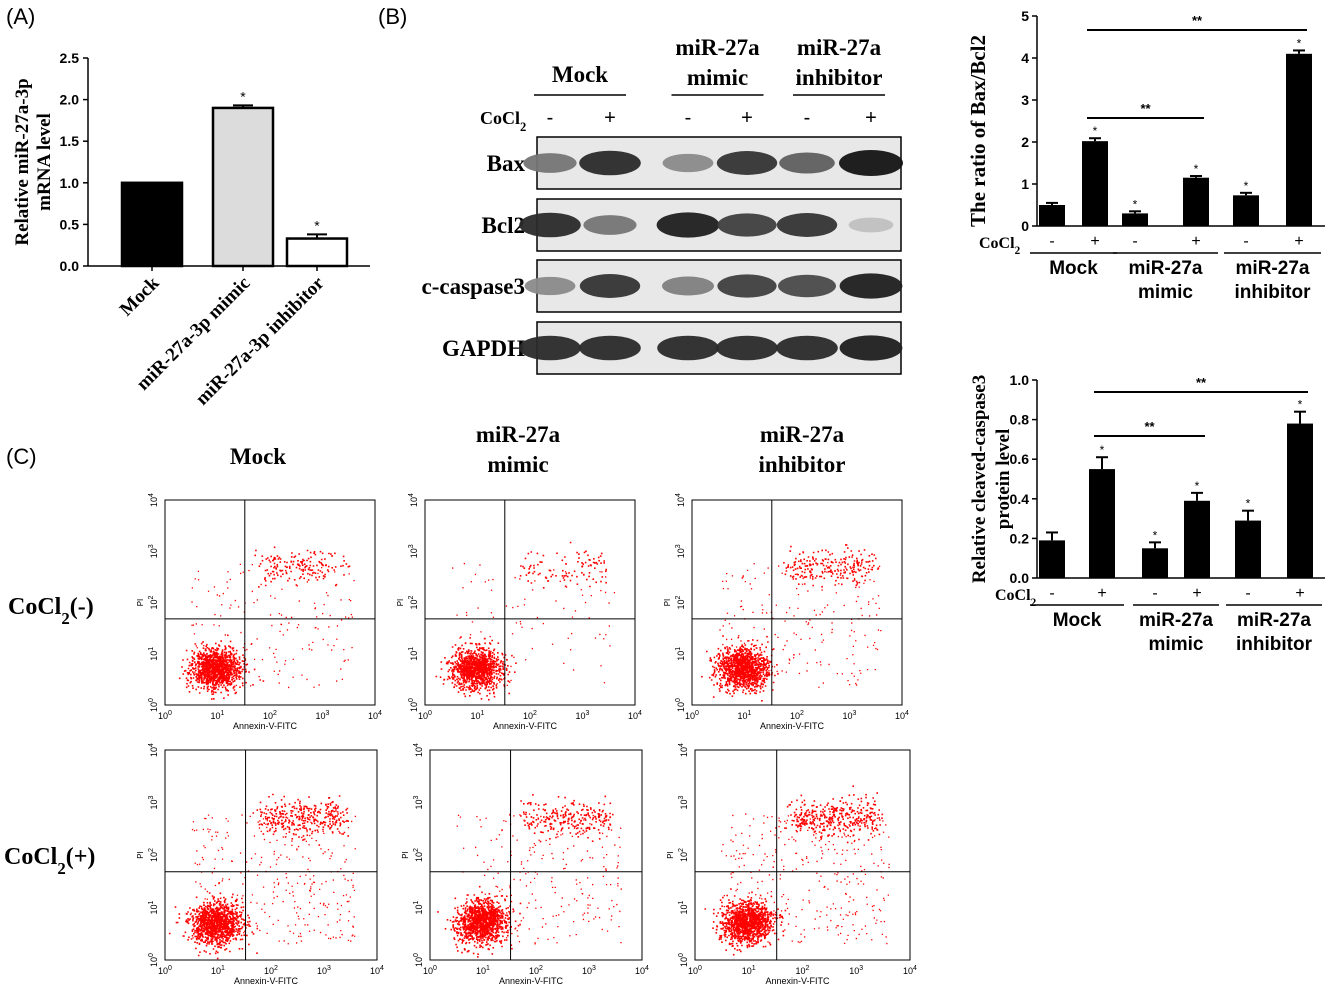 The height and width of the screenshot is (997, 1333). I want to click on y-tick-label: 1.5, so click(70, 141).